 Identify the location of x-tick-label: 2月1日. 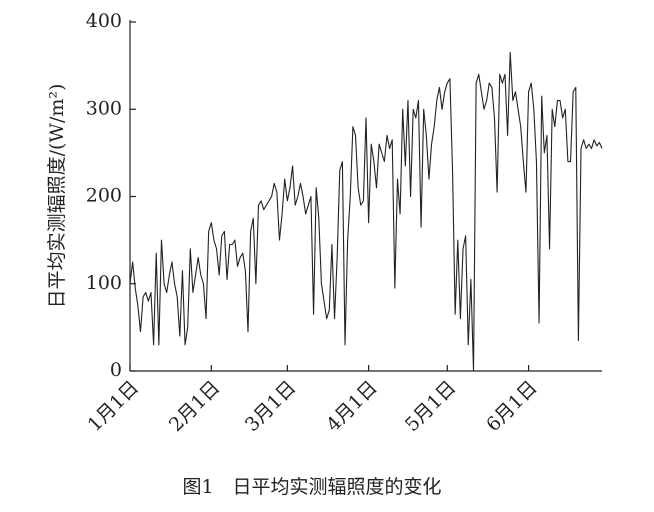
(195, 407).